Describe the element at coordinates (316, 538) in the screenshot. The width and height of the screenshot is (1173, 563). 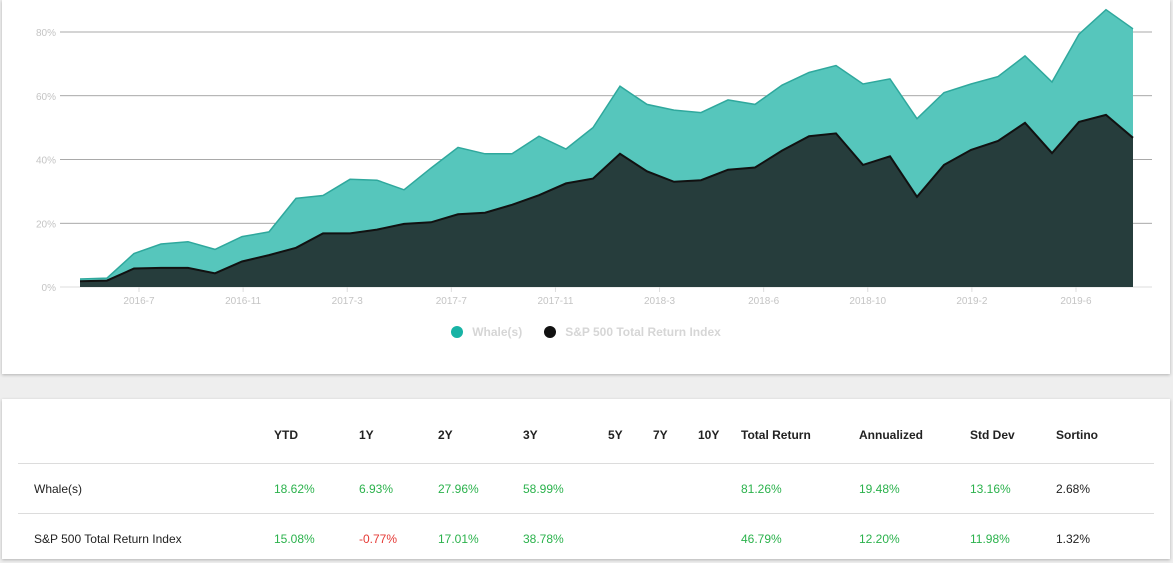
I see `cell-ytd: 15.08%` at that location.